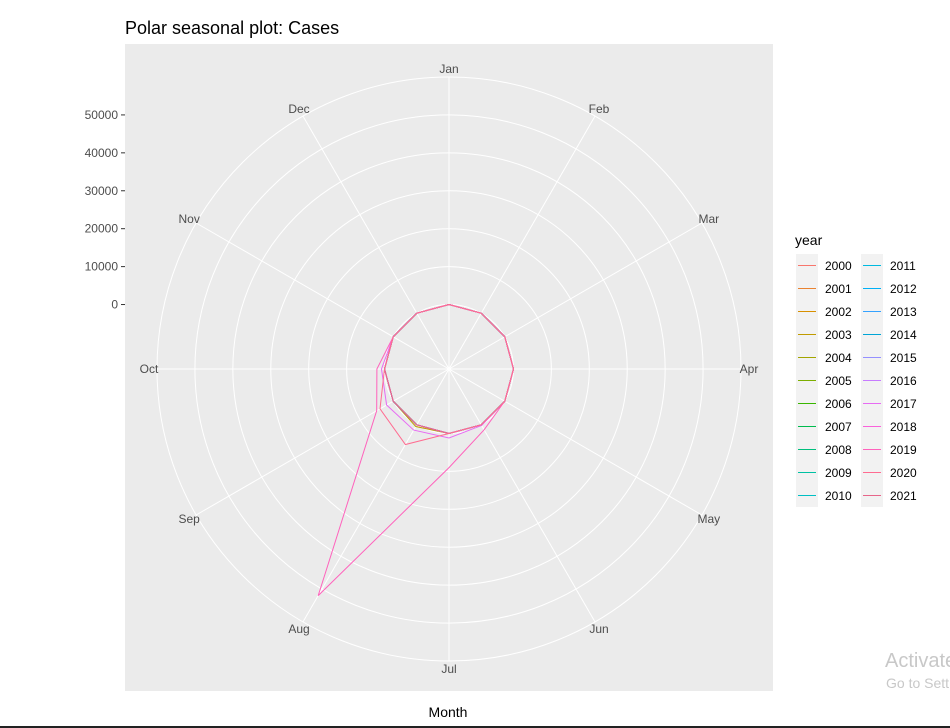 This screenshot has width=950, height=728. Describe the element at coordinates (903, 450) in the screenshot. I see `legend-label-2019: 2019` at that location.